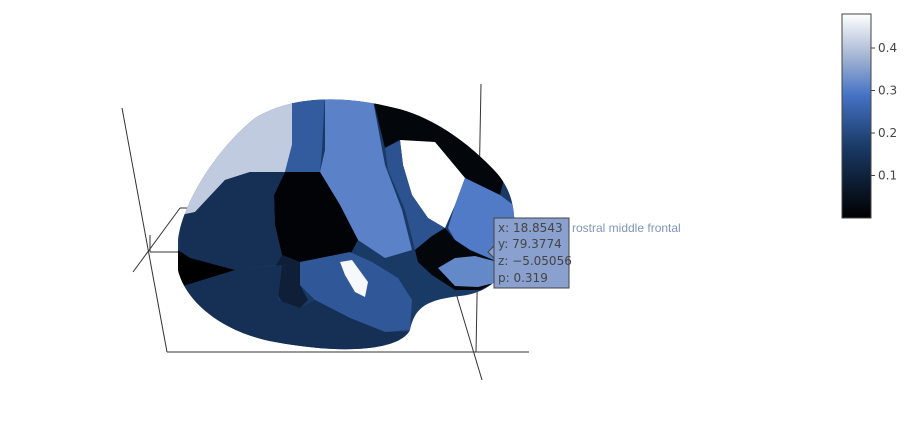 The height and width of the screenshot is (425, 921). I want to click on hover-box, so click(531, 253).